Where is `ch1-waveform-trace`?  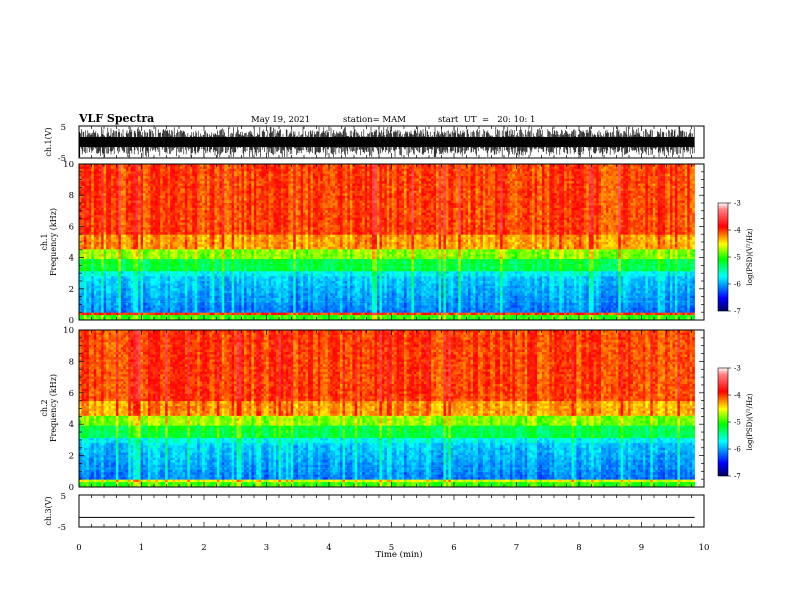 ch1-waveform-trace is located at coordinates (387, 142).